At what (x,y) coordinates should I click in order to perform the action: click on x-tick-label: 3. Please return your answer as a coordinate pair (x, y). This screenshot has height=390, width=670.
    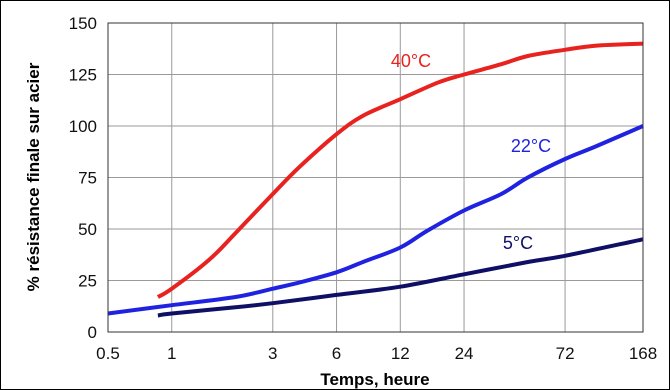
    Looking at the image, I should click on (272, 353).